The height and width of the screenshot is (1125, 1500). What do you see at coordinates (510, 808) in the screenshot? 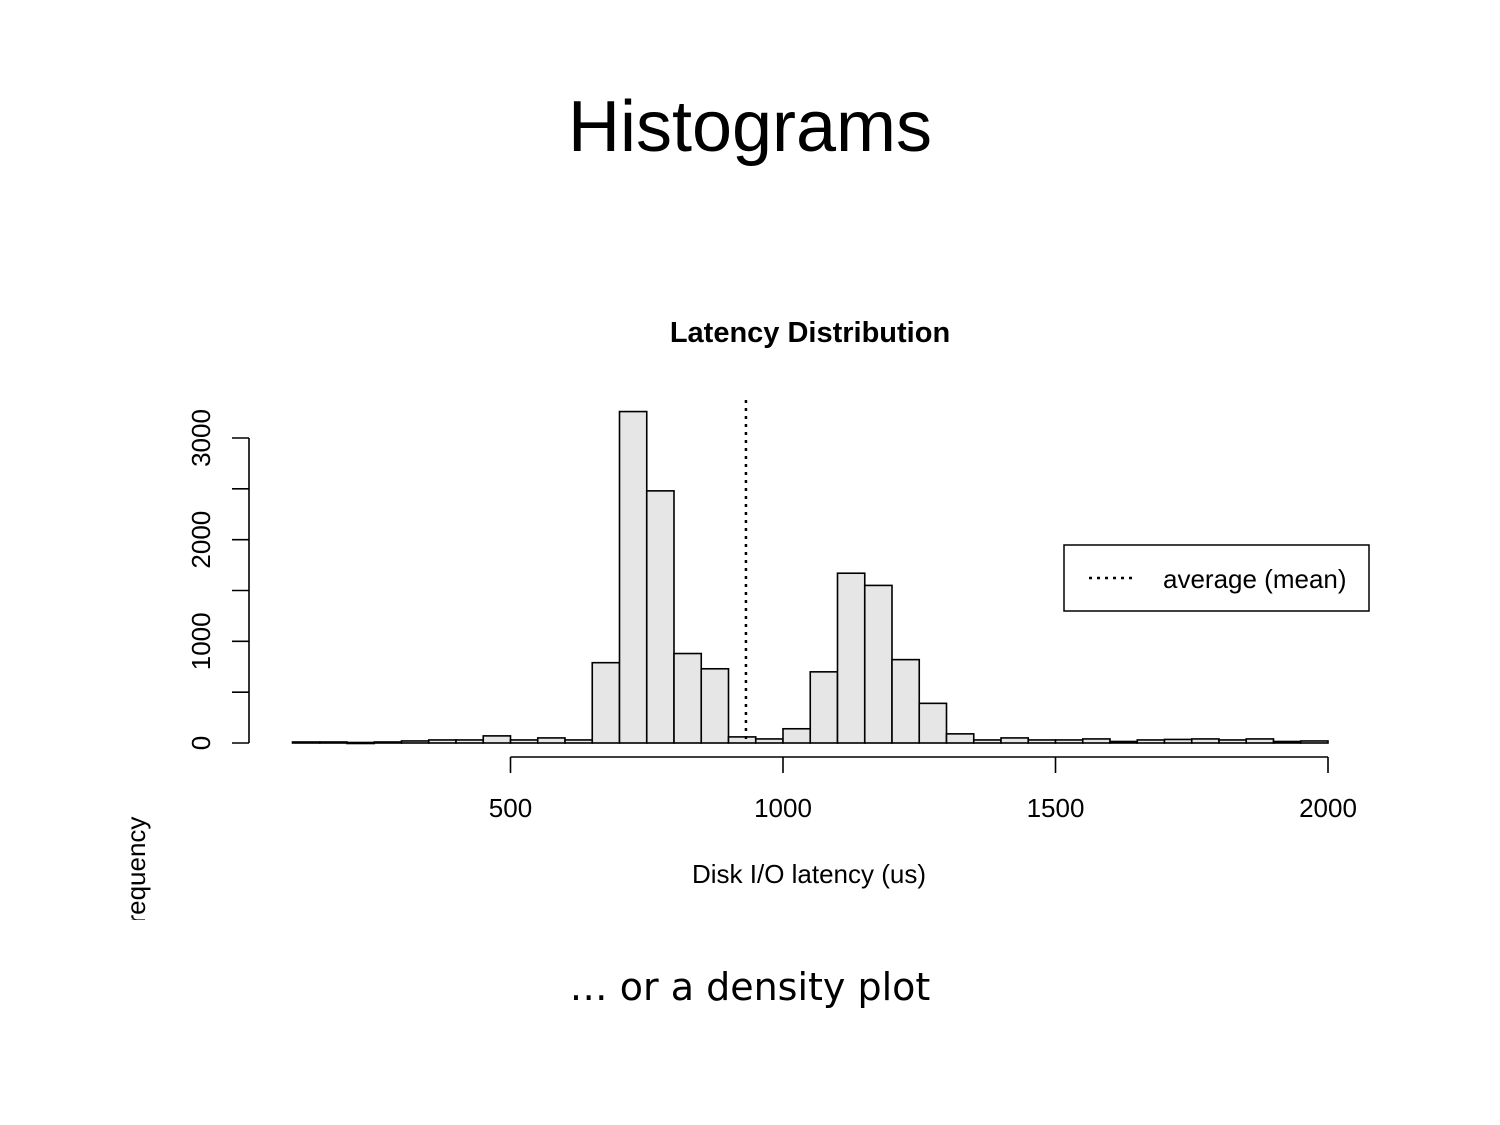
I see `x-tick-label: 500` at bounding box center [510, 808].